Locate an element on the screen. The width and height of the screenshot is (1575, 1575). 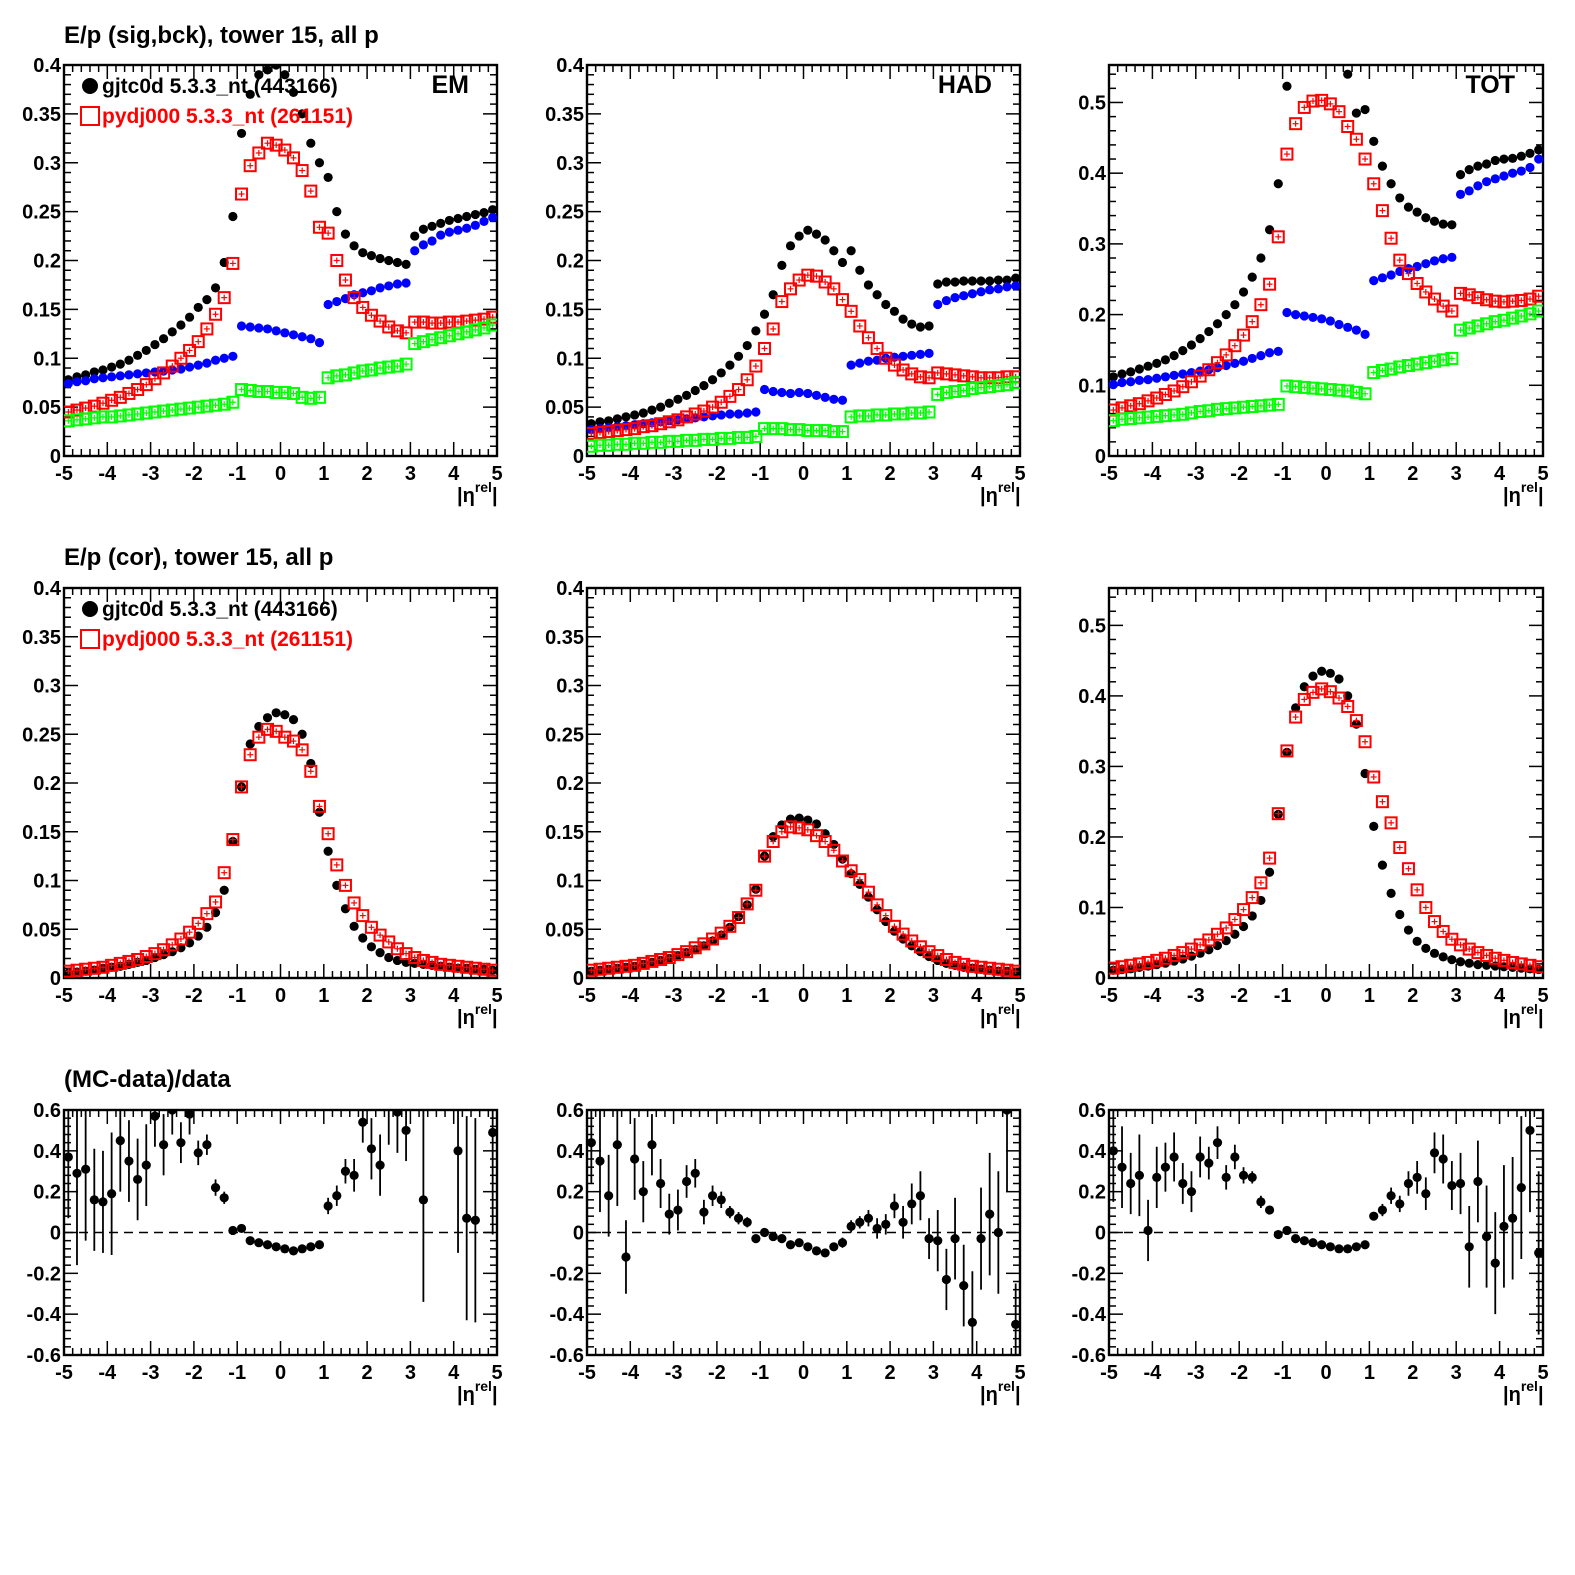
x-tick-label: 2 is located at coordinates (1412, 1373).